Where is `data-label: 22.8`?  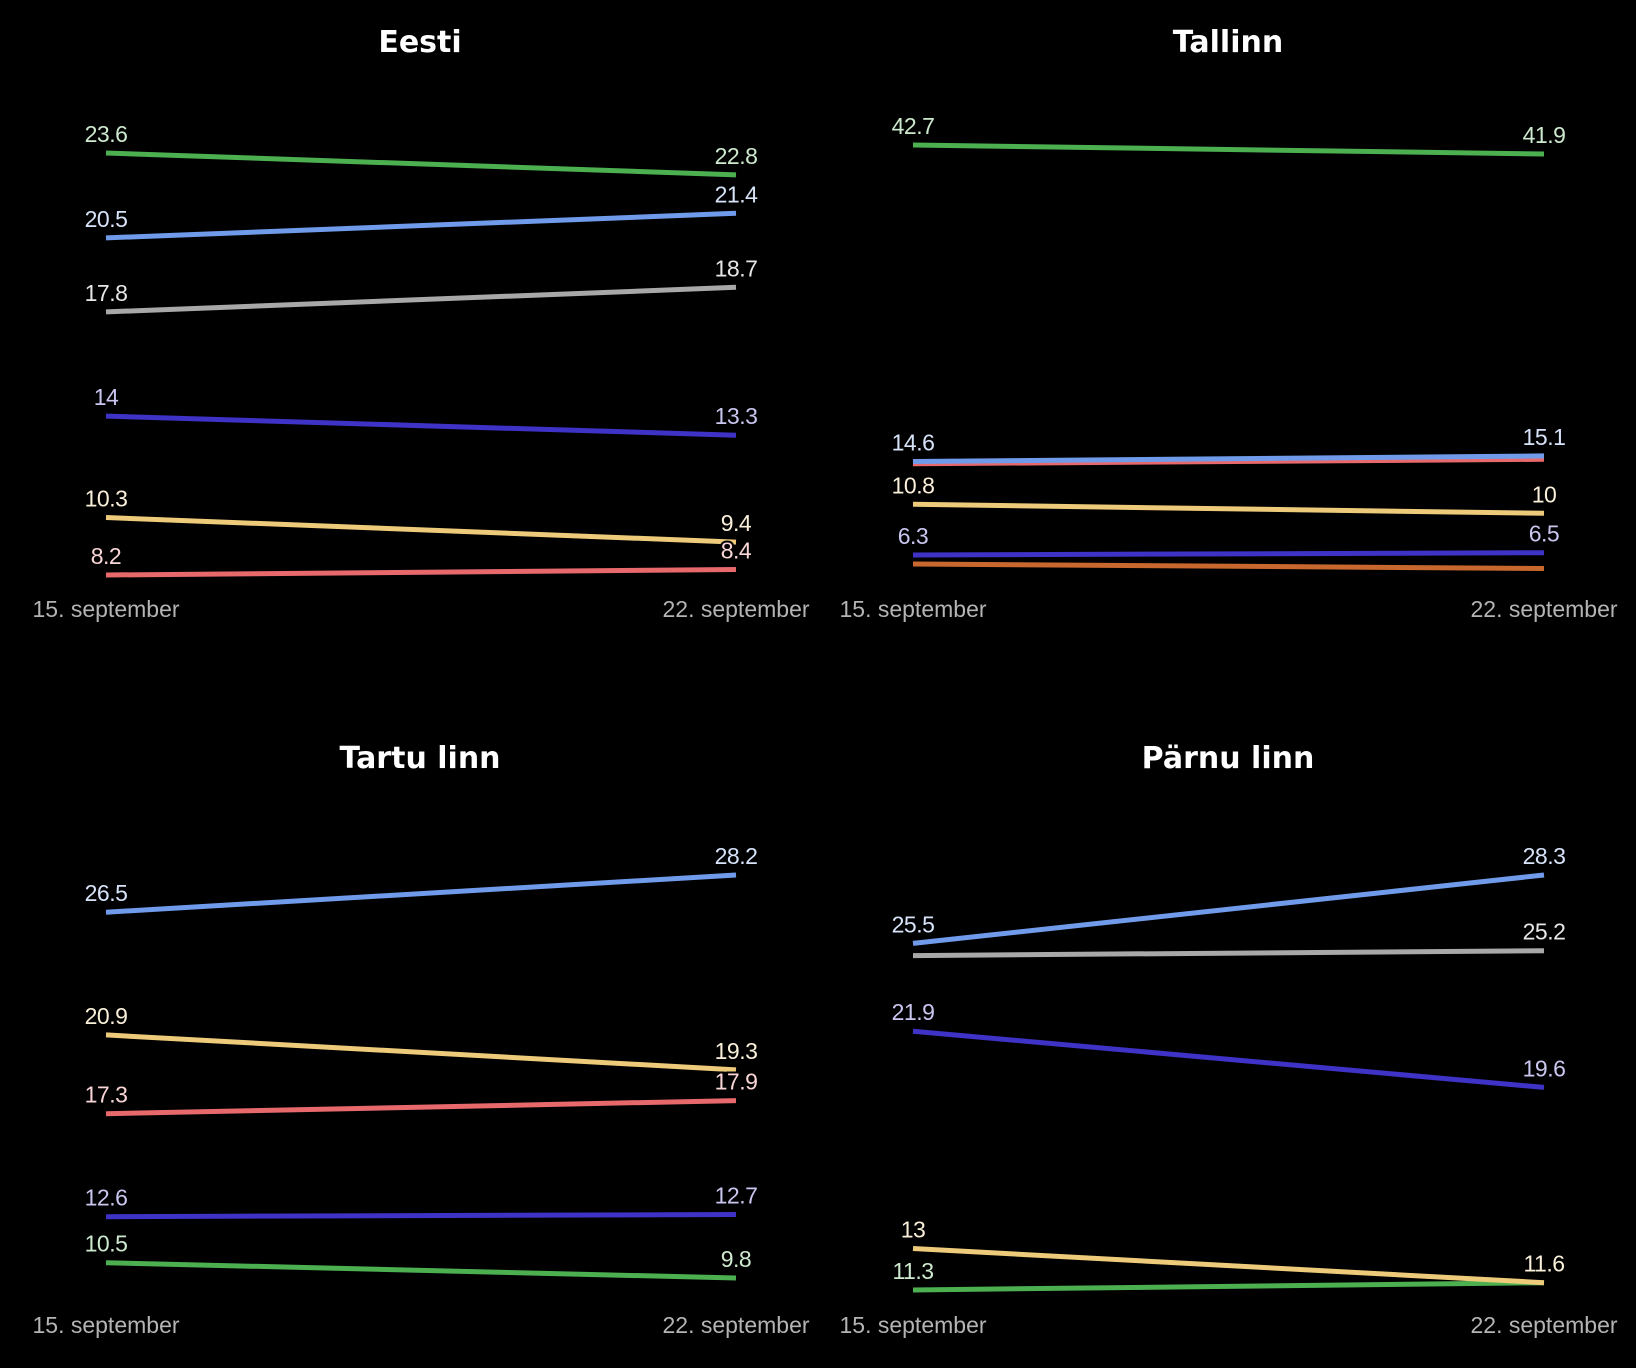
data-label: 22.8 is located at coordinates (736, 156).